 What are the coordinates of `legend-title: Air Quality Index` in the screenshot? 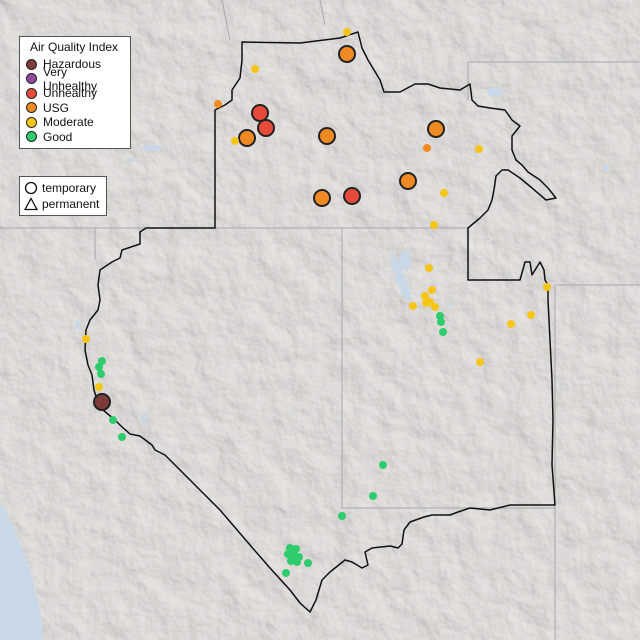 It's located at (74, 47).